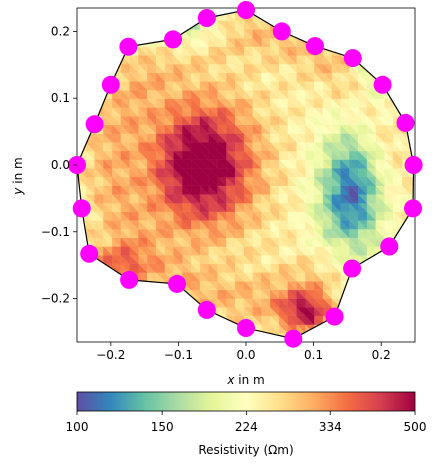 The image size is (437, 469). Describe the element at coordinates (60, 165) in the screenshot. I see `y-tick-label-2: 0.0` at that location.